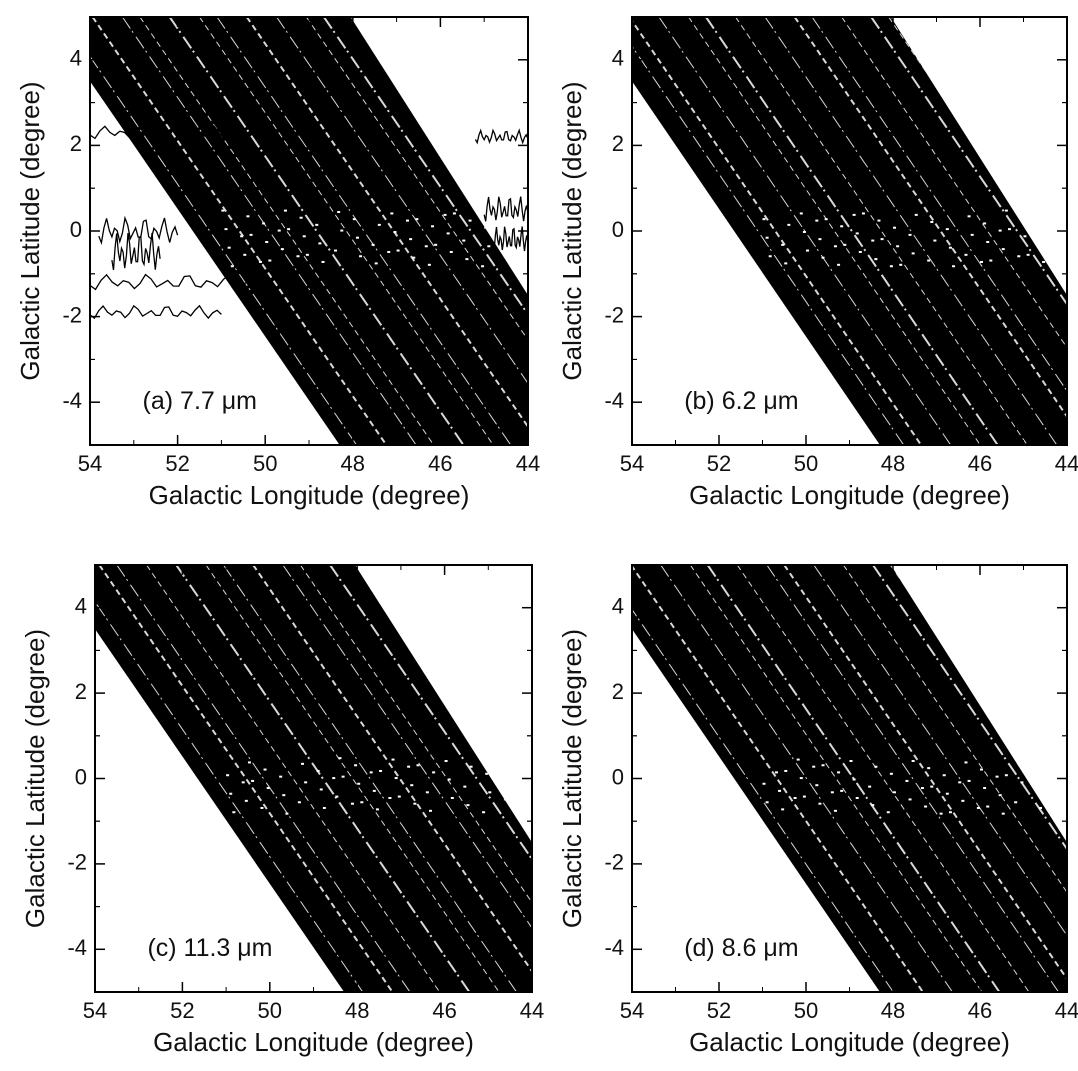  I want to click on x-tick-label: 48, so click(893, 1010).